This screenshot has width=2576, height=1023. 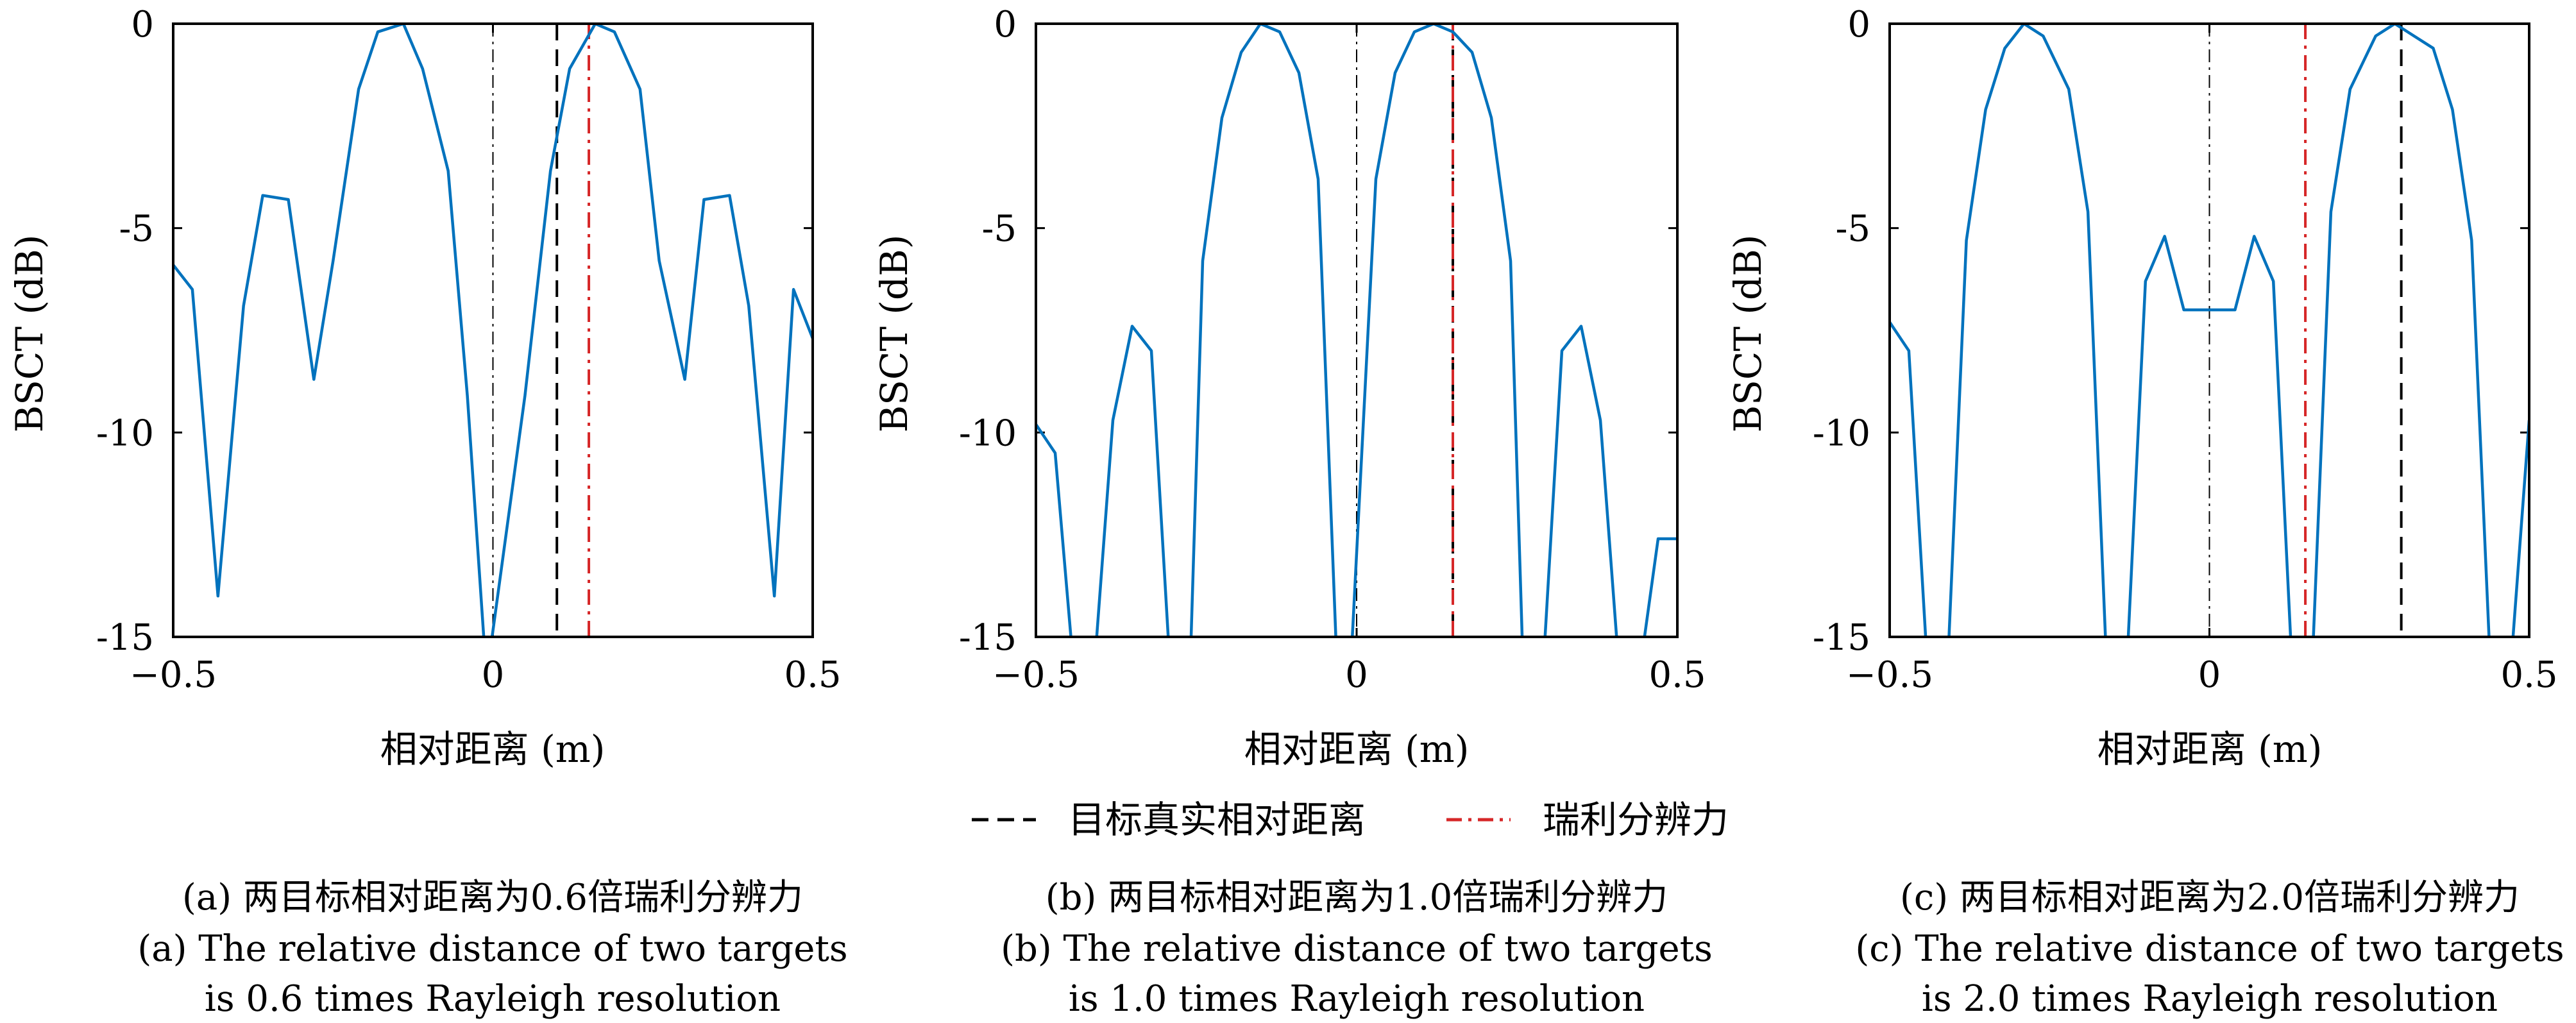 What do you see at coordinates (1357, 999) in the screenshot?
I see `caption-en-line-2: is 1.0 times Rayleigh resolution` at bounding box center [1357, 999].